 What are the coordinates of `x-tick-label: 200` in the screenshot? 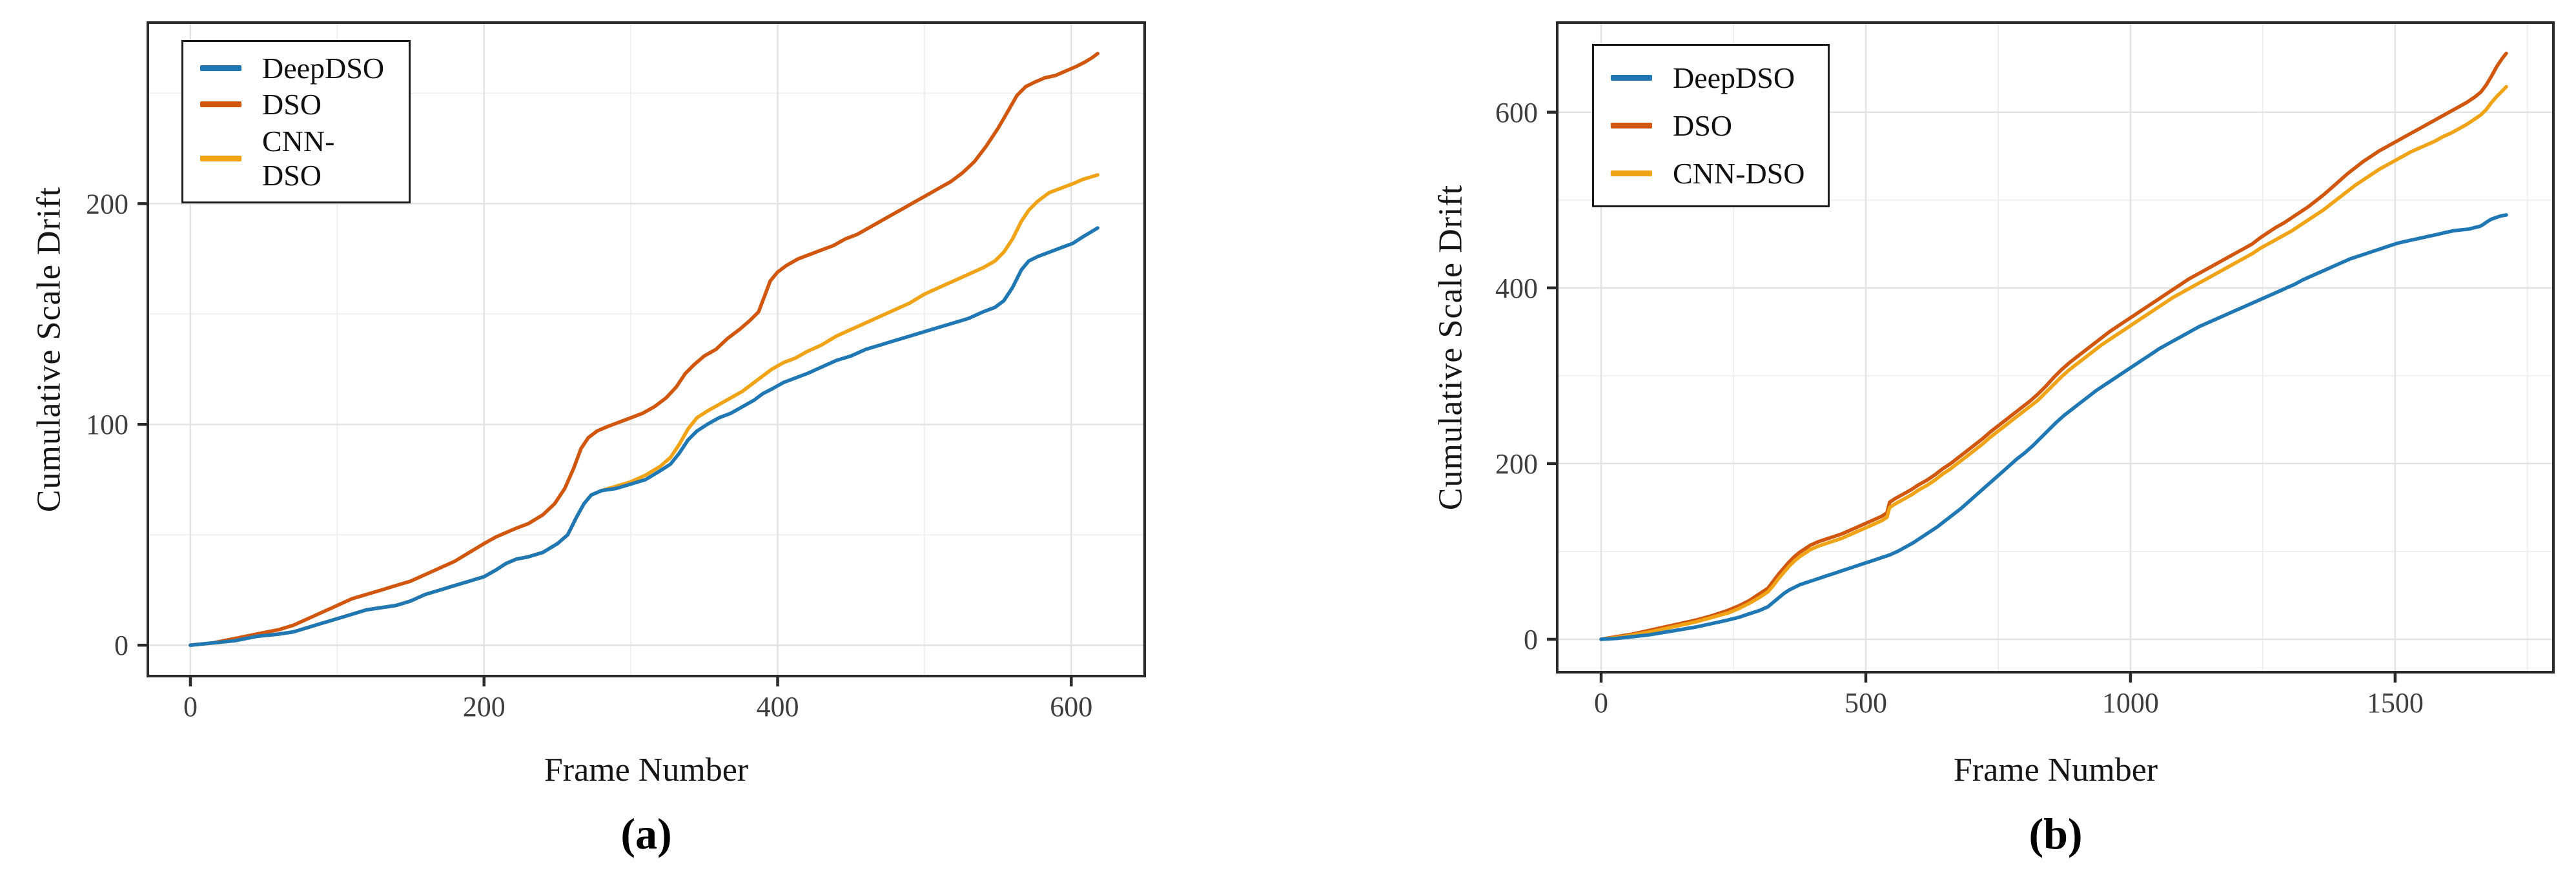 It's located at (485, 707).